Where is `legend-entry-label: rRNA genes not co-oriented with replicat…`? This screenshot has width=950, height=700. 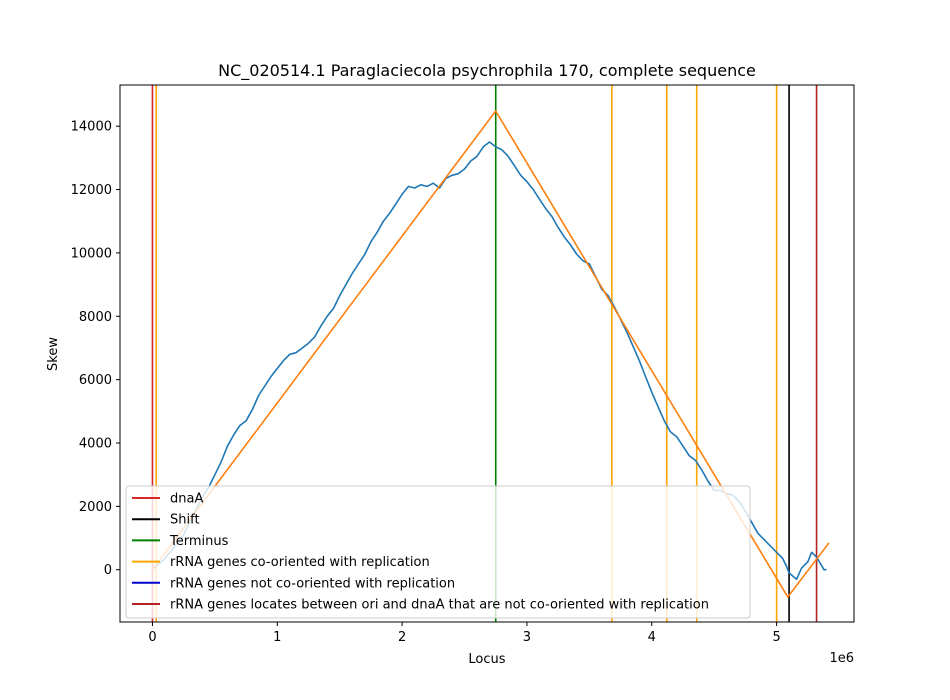
legend-entry-label: rRNA genes not co-oriented with replicat… is located at coordinates (312, 583).